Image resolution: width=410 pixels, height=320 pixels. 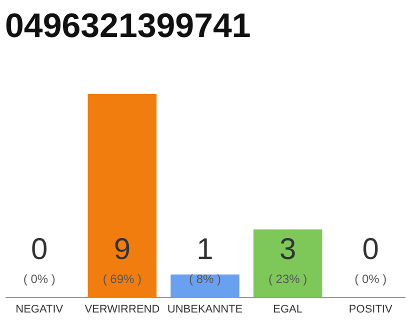 I want to click on x-tick-label: NEGATIV, so click(x=40, y=310).